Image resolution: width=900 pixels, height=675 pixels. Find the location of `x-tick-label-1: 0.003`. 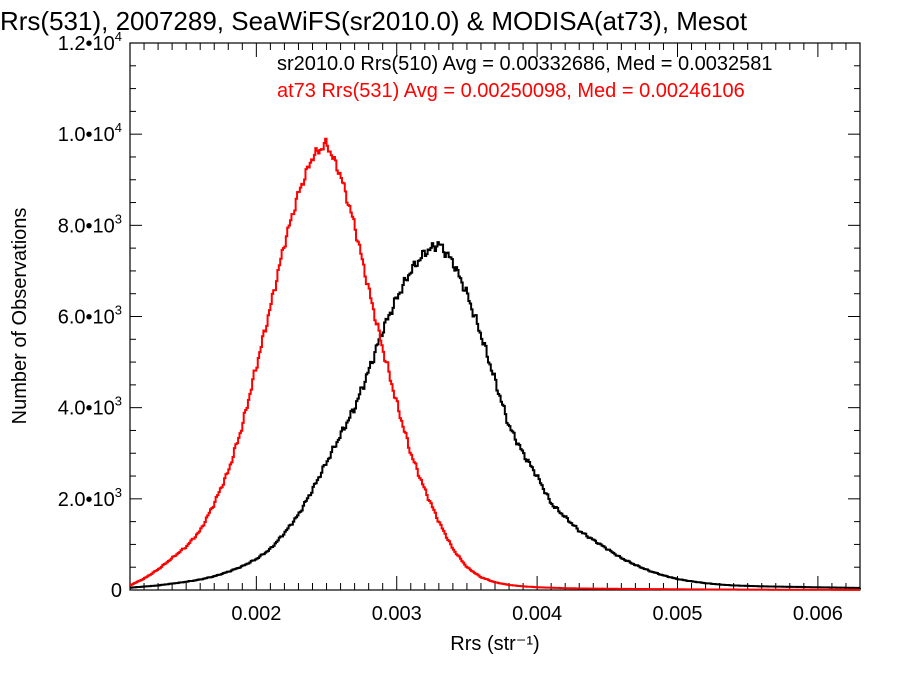

x-tick-label-1: 0.003 is located at coordinates (397, 614).